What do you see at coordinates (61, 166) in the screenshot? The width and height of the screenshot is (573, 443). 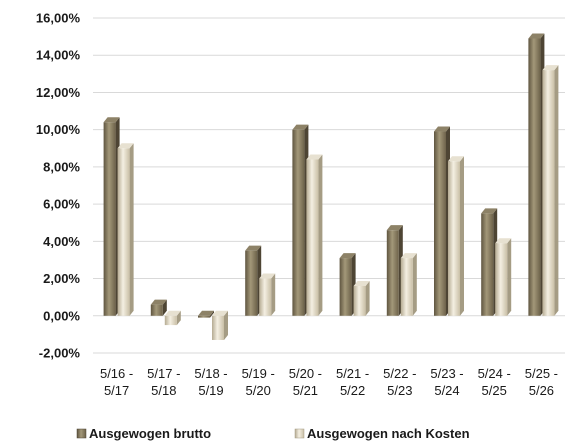 I see `y-tick-label: 8,00%` at bounding box center [61, 166].